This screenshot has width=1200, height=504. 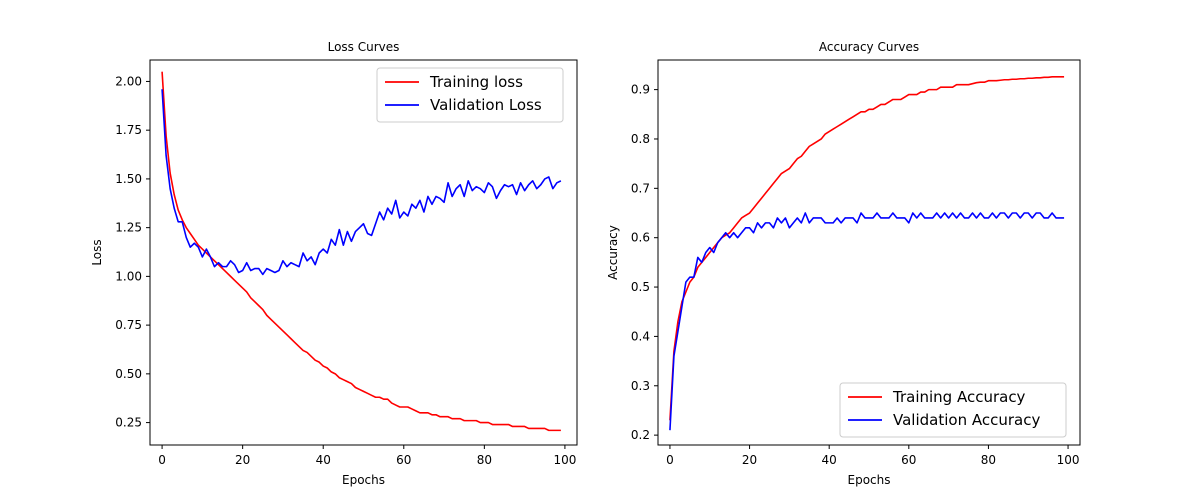 What do you see at coordinates (966, 420) in the screenshot?
I see `legend-label: Validation Accuracy` at bounding box center [966, 420].